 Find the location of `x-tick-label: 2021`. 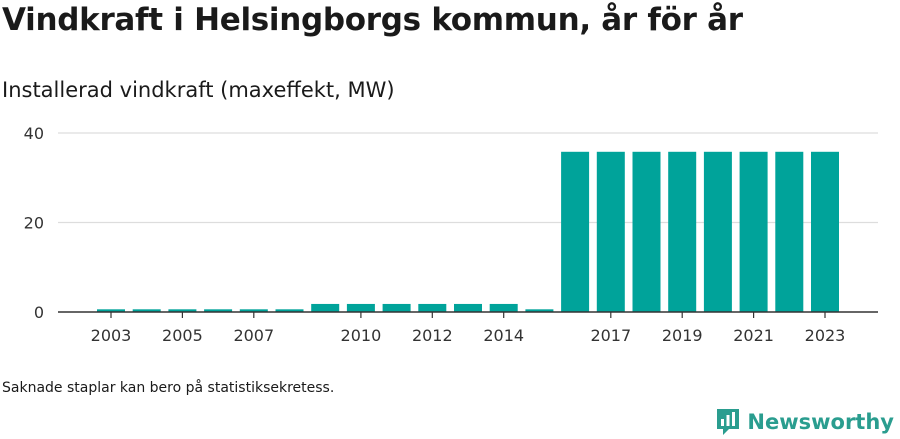

x-tick-label: 2021 is located at coordinates (753, 335).